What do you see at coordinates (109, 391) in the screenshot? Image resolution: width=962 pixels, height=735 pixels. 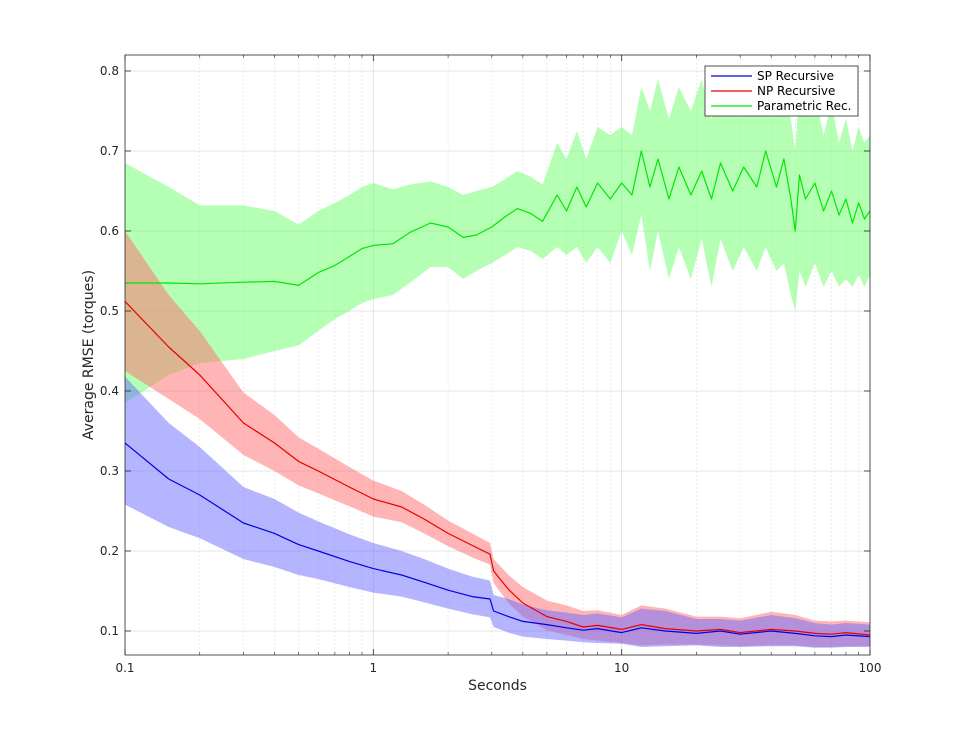 I see `y-tick-label: 0.4` at bounding box center [109, 391].